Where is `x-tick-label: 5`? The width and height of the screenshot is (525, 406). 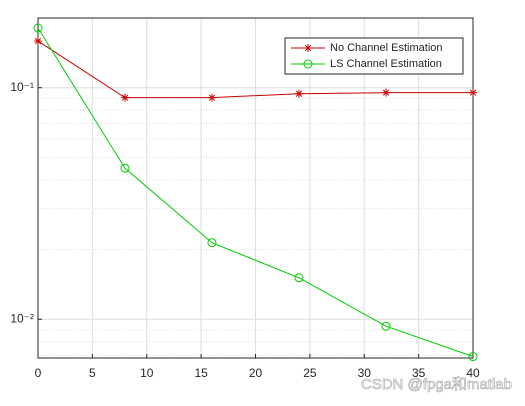
x-tick-label: 5 is located at coordinates (92, 373).